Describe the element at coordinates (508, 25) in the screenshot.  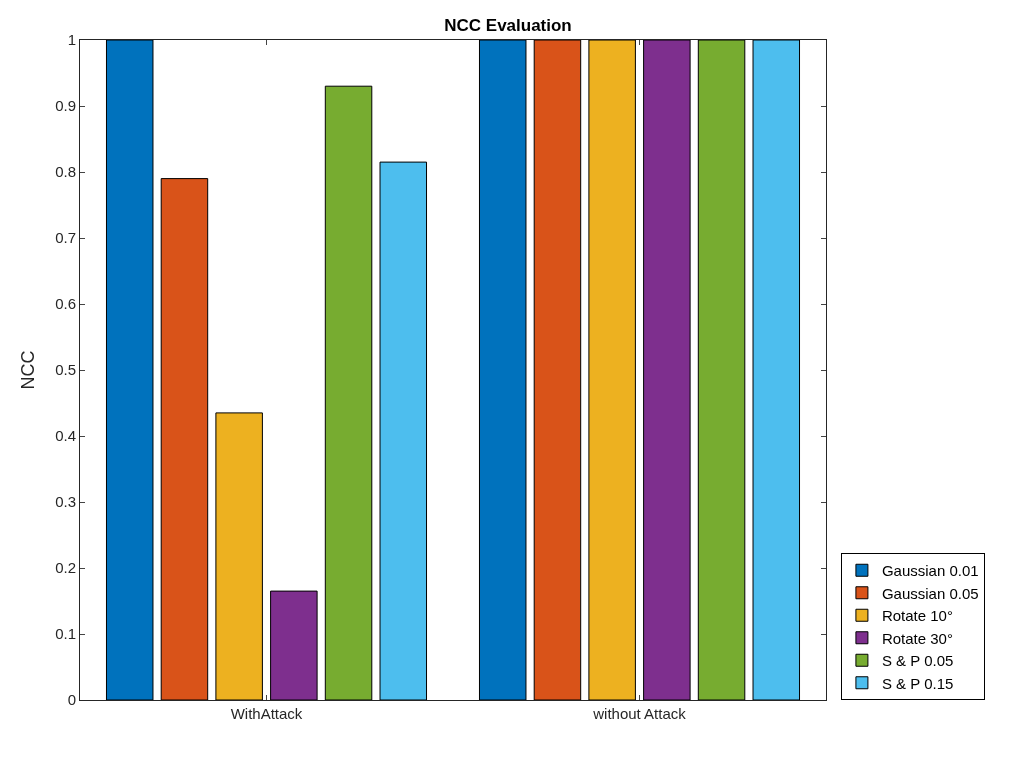
I see `chart-title: NCC Evaluation` at that location.